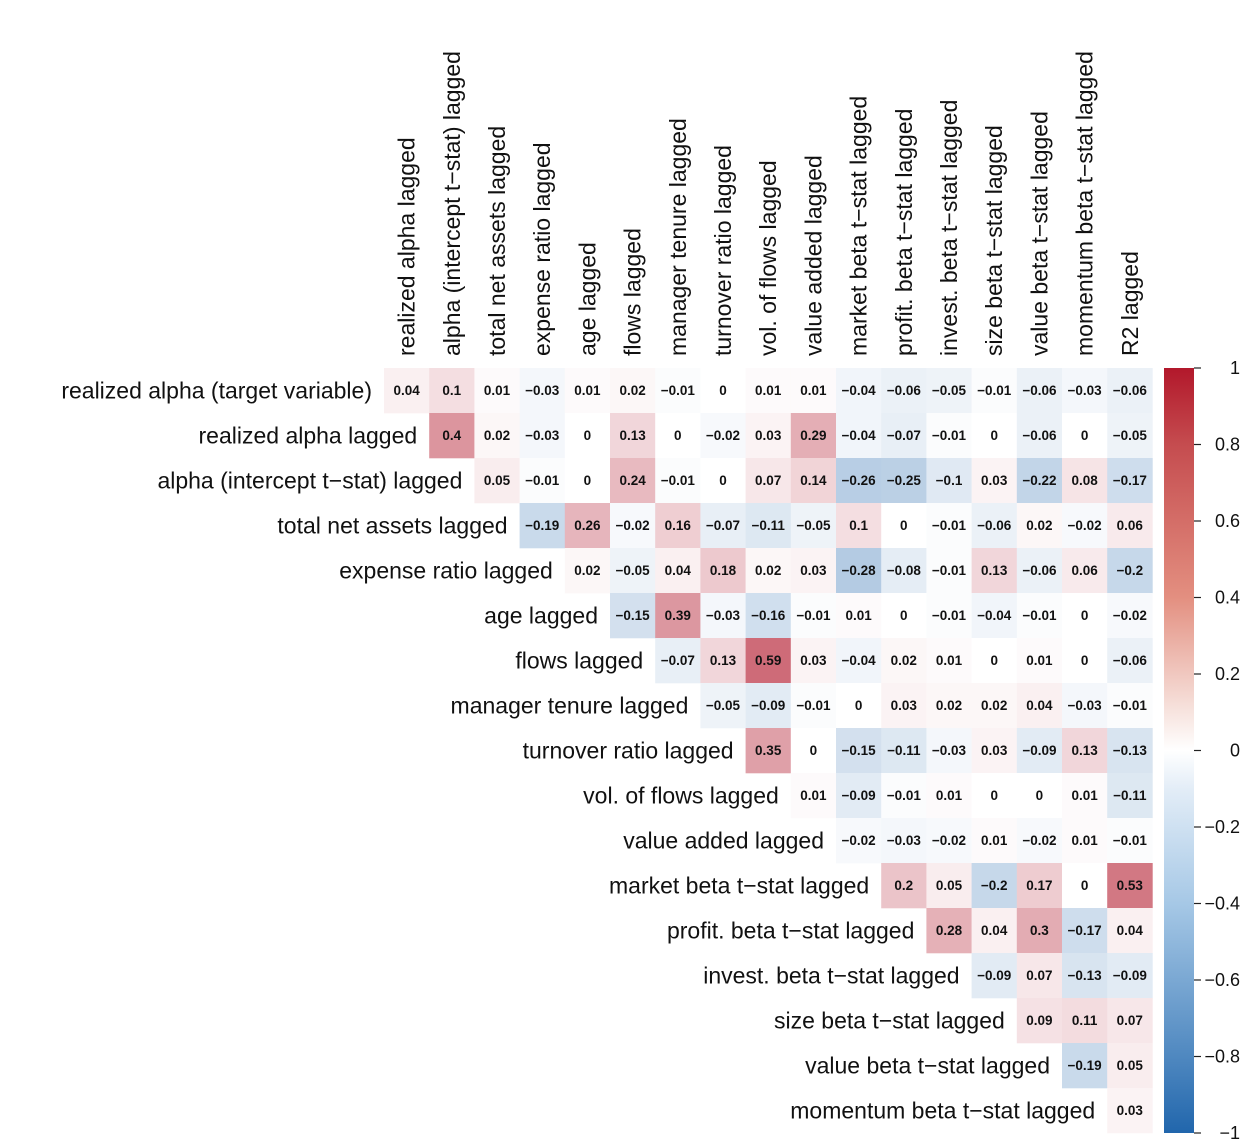 Image resolution: width=1252 pixels, height=1144 pixels. What do you see at coordinates (681, 796) in the screenshot?
I see `row-label-vol-of-flows-lagged: vol. of flows lagged` at bounding box center [681, 796].